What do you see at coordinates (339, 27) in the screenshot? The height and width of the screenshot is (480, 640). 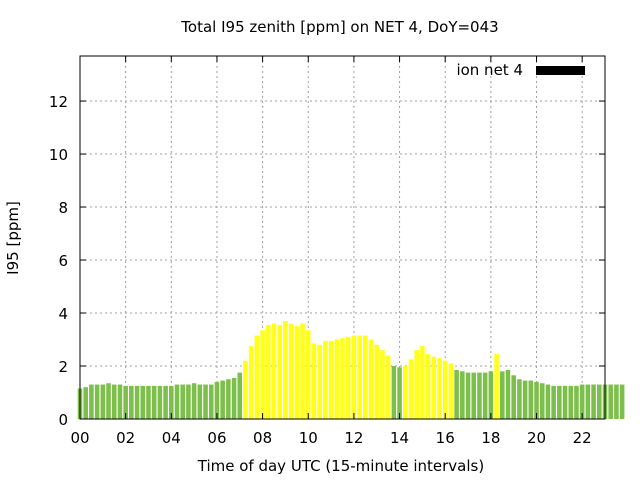 I see `chart-title: Total I95 zenith [ppm] on NET 4, DoY=043` at bounding box center [339, 27].